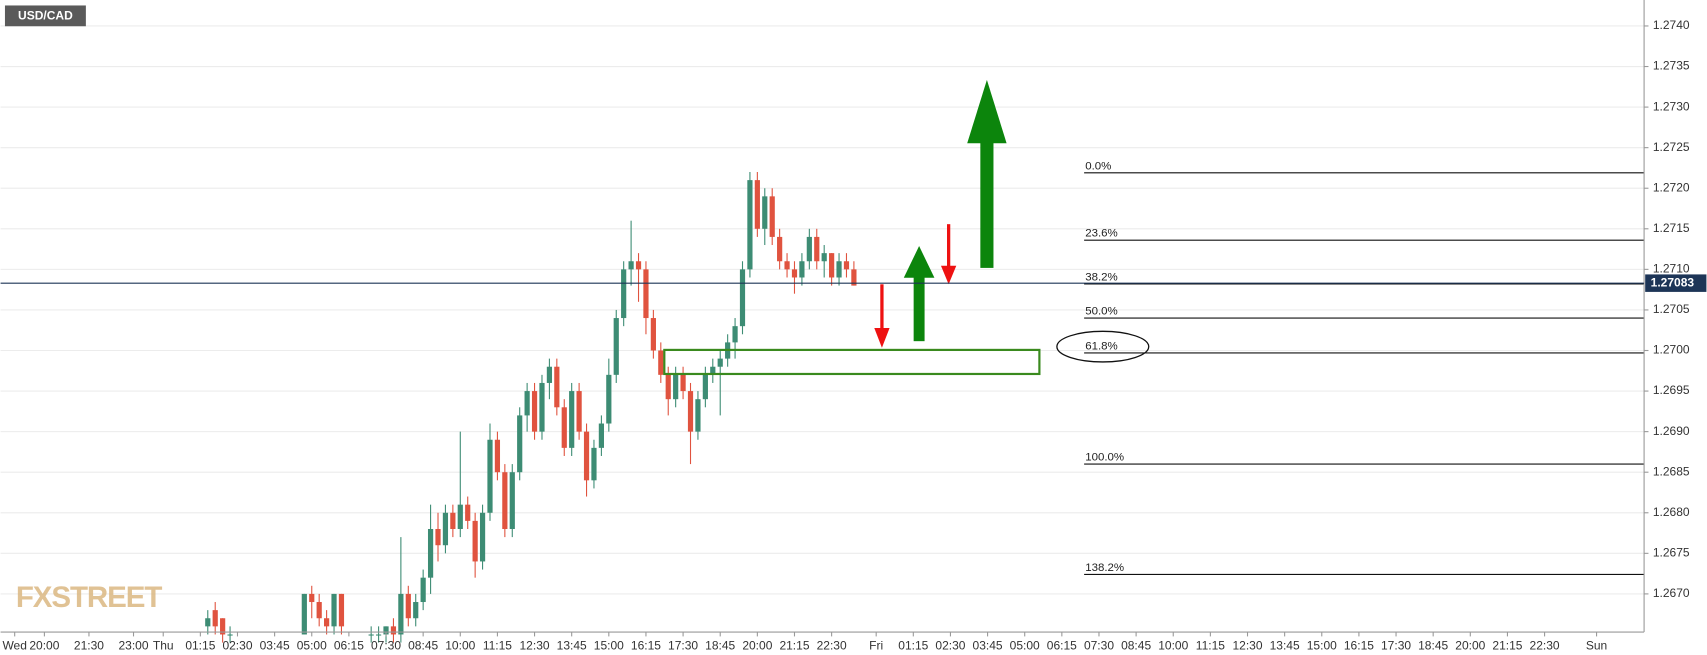  What do you see at coordinates (89, 645) in the screenshot?
I see `x-tick-label: 21:30` at bounding box center [89, 645].